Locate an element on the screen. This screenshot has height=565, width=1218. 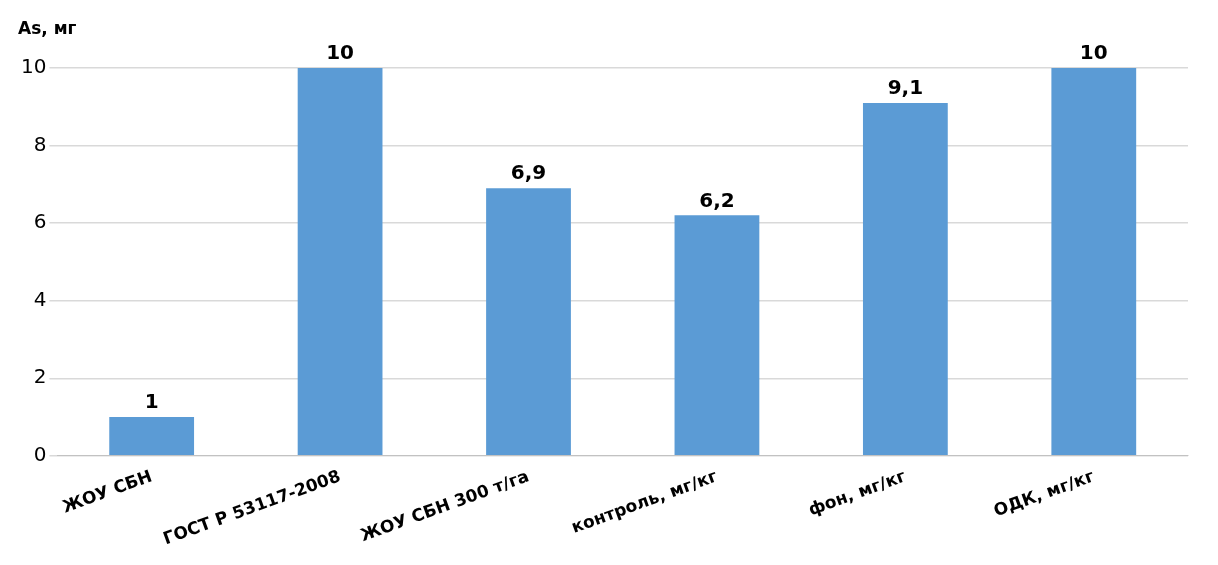
x-tick-label: ЖОУ СБН is located at coordinates (107, 491).